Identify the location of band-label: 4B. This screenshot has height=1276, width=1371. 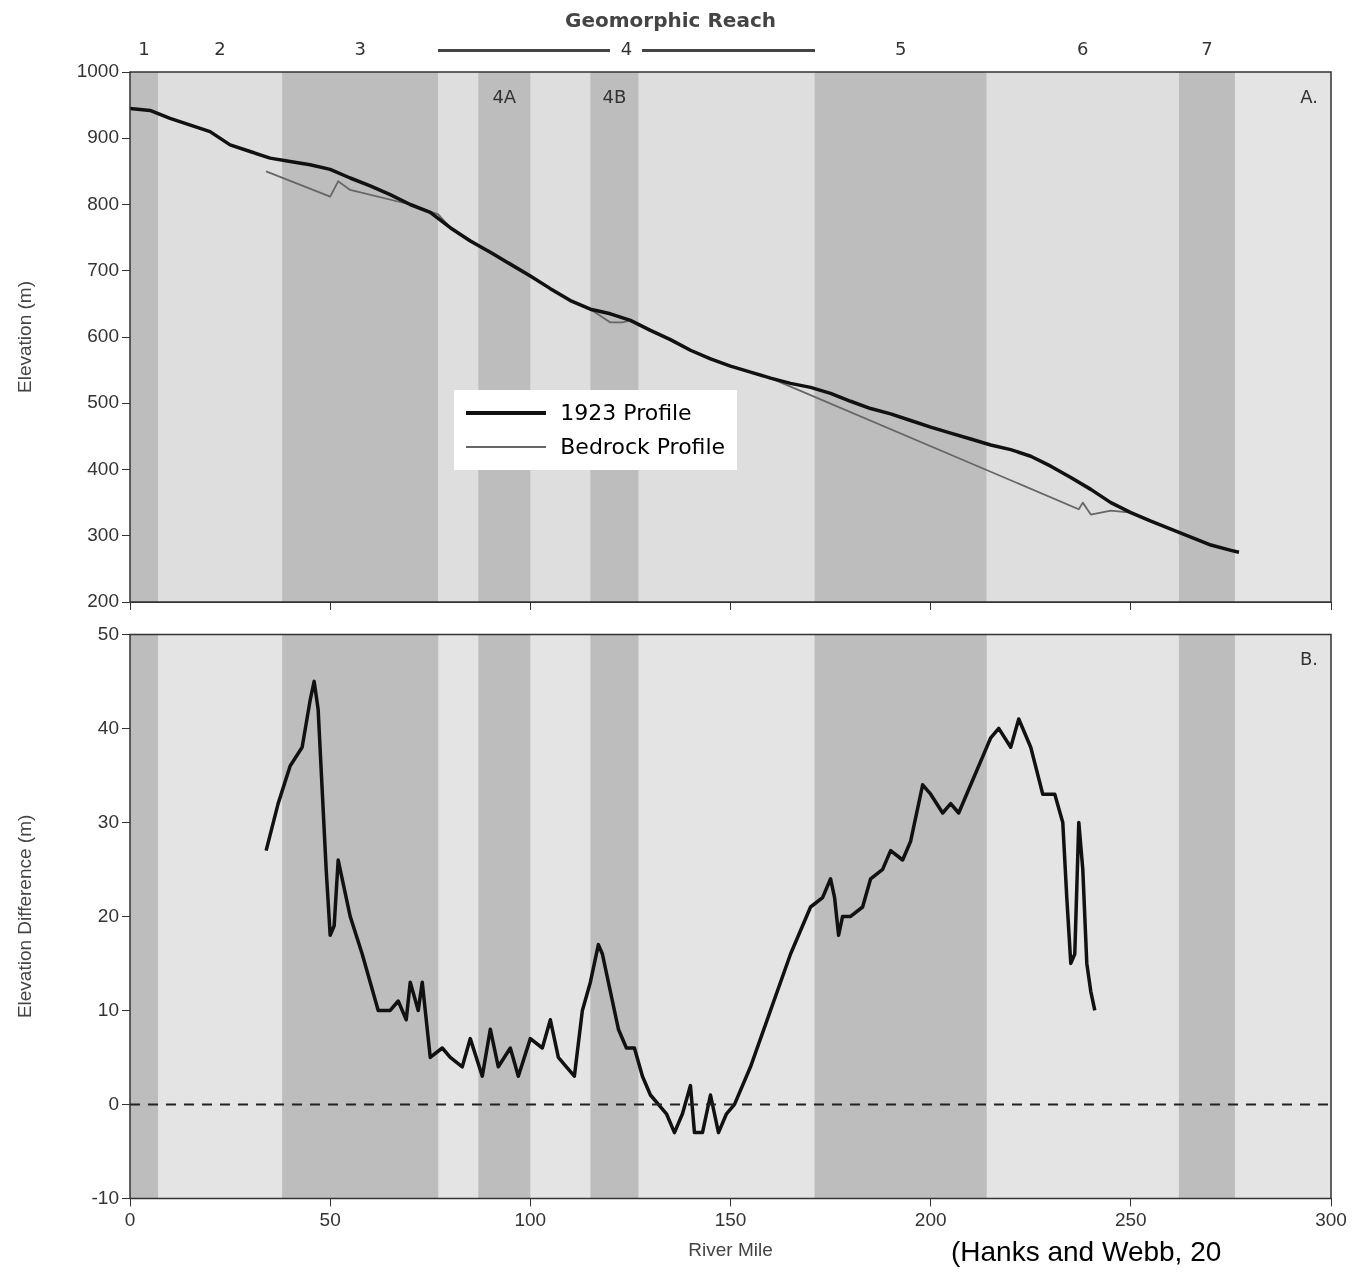
(614, 96).